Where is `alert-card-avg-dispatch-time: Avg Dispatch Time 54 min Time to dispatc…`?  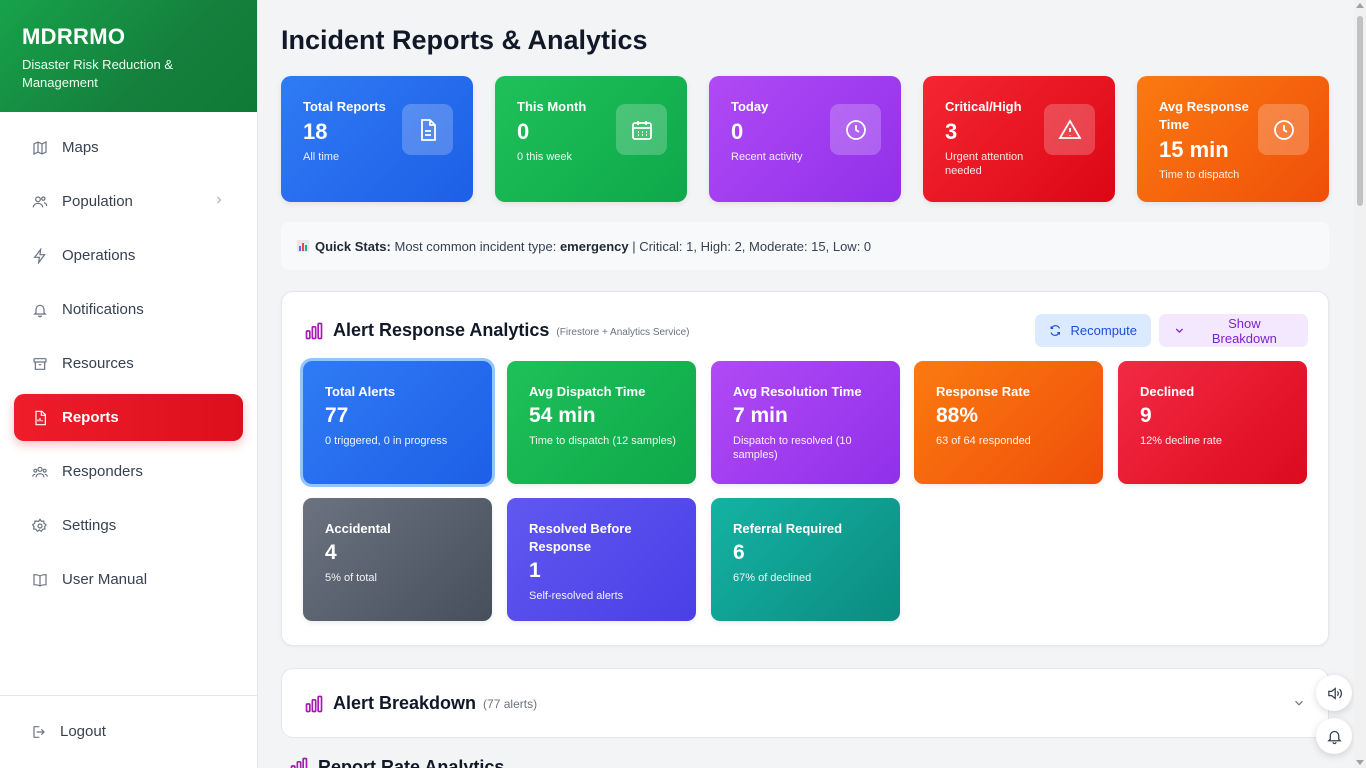 alert-card-avg-dispatch-time: Avg Dispatch Time 54 min Time to dispatc… is located at coordinates (601, 422).